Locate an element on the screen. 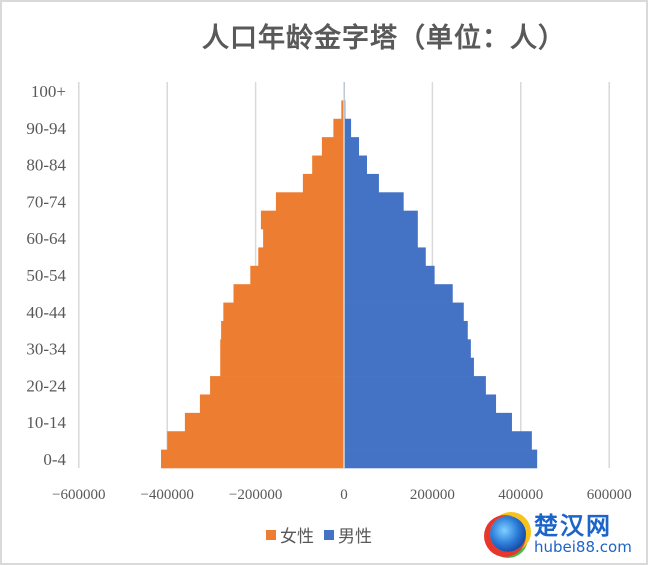 The height and width of the screenshot is (565, 648). y-tick-label: 100+ is located at coordinates (48, 91).